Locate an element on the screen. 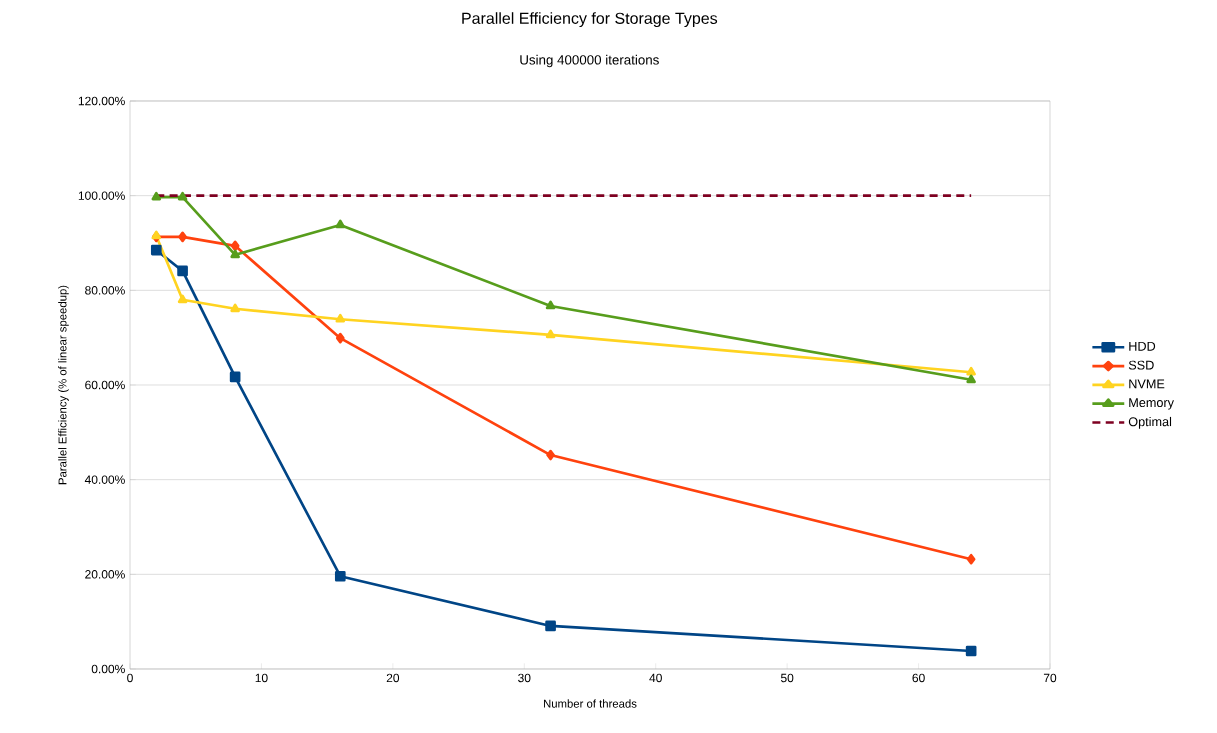 Image resolution: width=1217 pixels, height=733 pixels. y-tick-label: 120.00% is located at coordinates (101, 101).